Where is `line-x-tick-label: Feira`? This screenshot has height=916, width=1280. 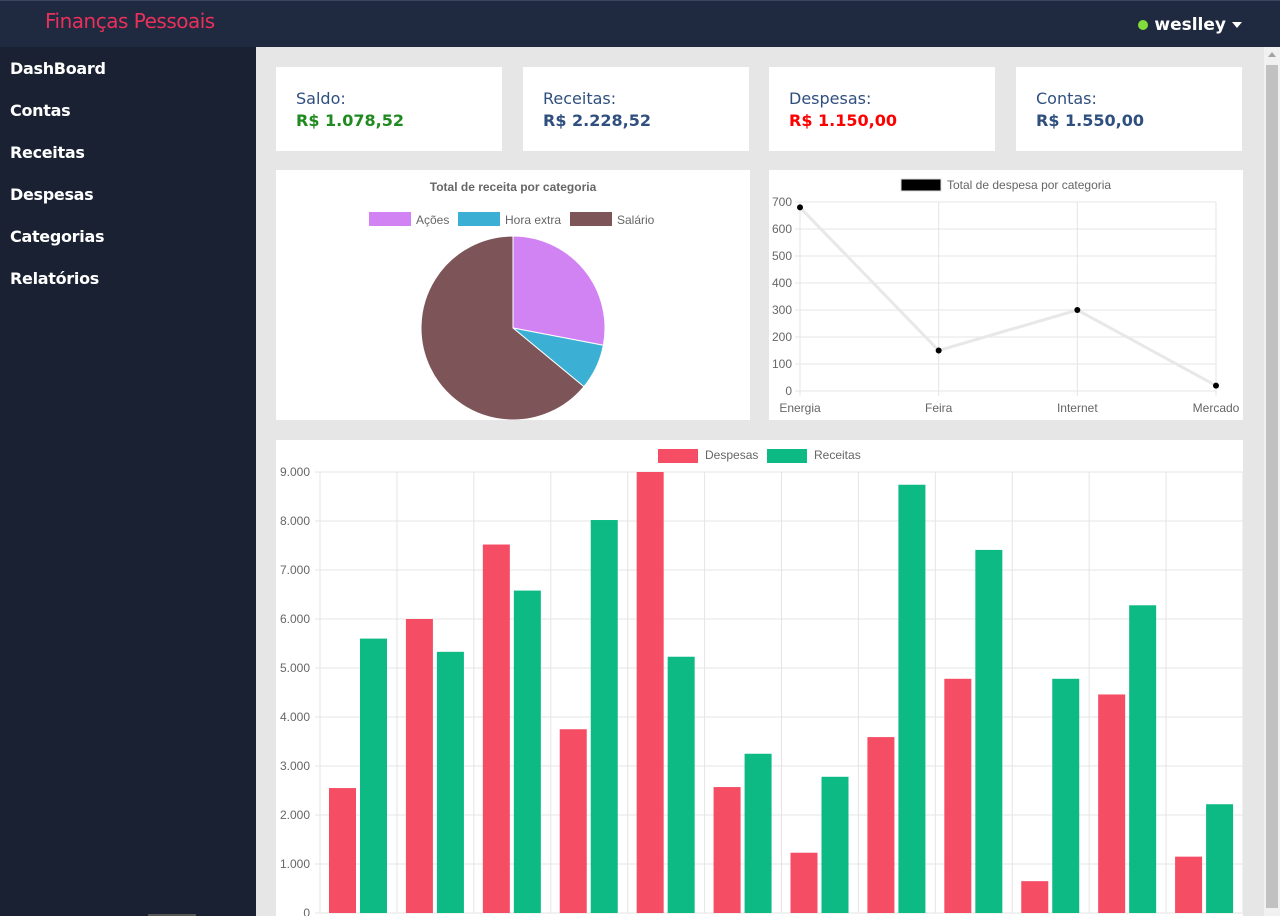
line-x-tick-label: Feira is located at coordinates (939, 408).